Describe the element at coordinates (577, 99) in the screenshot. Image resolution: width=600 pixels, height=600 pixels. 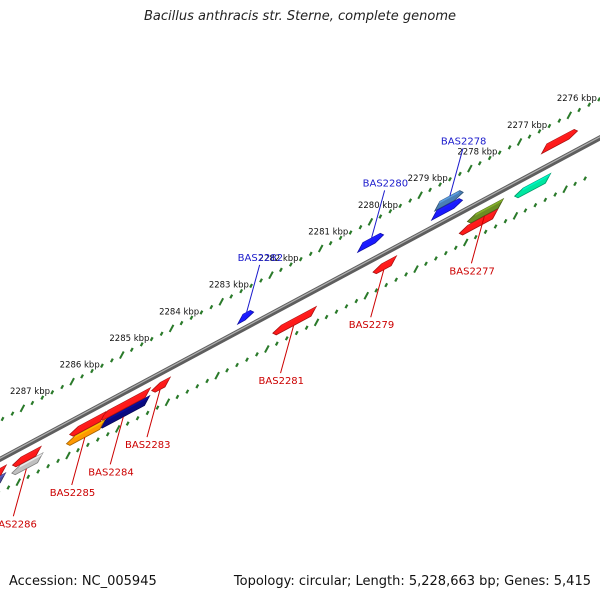
I see `scale-tick-label: 2276 kbp` at that location.